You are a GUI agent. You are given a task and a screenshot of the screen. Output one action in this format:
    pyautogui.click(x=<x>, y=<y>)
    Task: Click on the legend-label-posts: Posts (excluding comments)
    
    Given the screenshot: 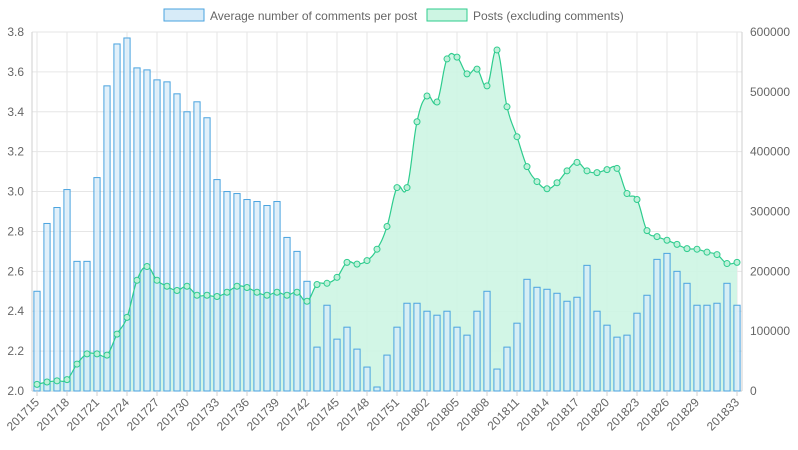 What is the action you would take?
    pyautogui.click(x=548, y=16)
    